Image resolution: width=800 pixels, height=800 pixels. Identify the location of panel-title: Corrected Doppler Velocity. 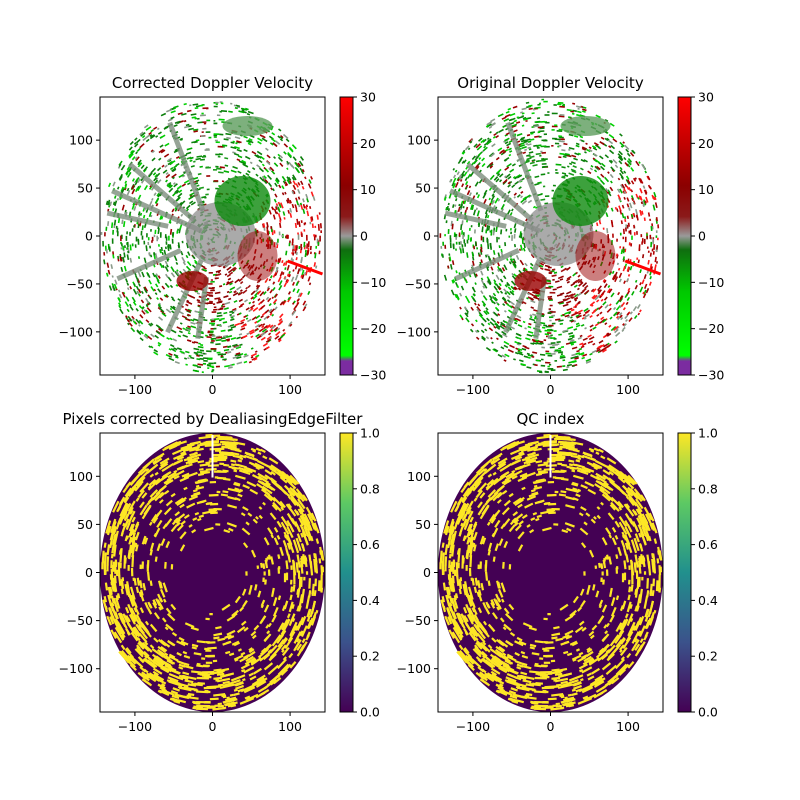
(212, 83).